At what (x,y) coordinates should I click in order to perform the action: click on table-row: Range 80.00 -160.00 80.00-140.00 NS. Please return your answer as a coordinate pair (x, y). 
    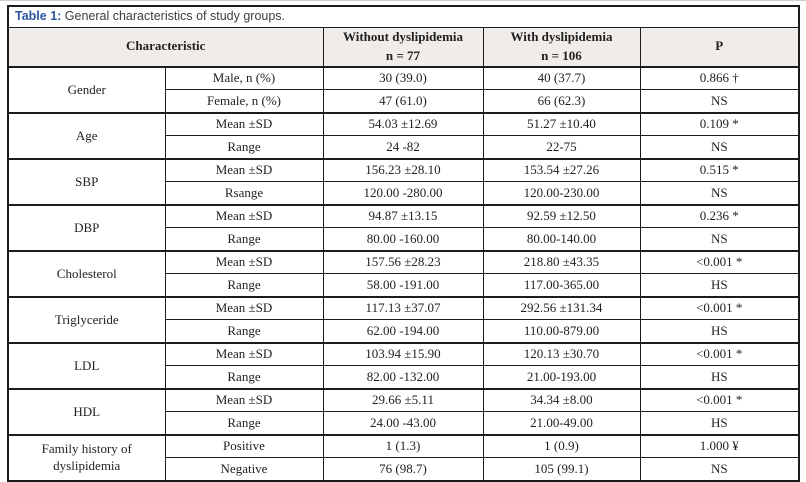
    Looking at the image, I should click on (404, 239).